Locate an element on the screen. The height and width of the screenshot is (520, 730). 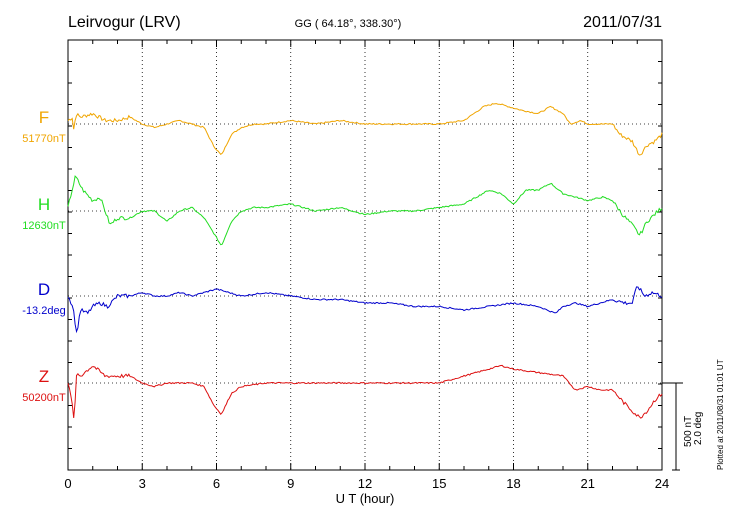
series-name-d: D is located at coordinates (44, 289).